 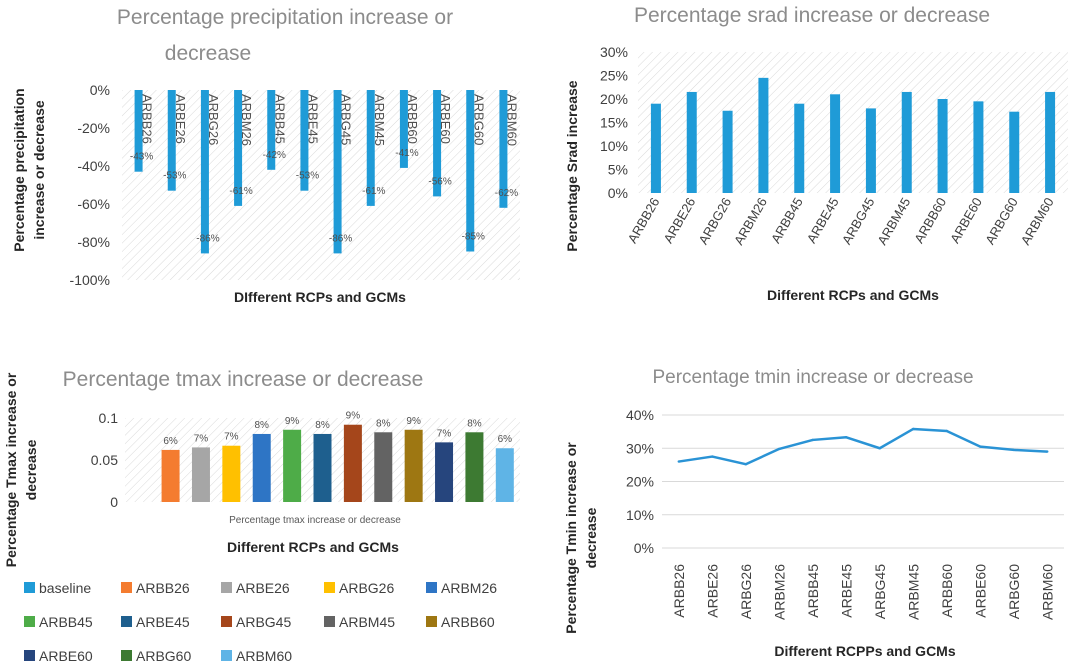 I want to click on srad-xtick: ARBM45, so click(x=893, y=221).